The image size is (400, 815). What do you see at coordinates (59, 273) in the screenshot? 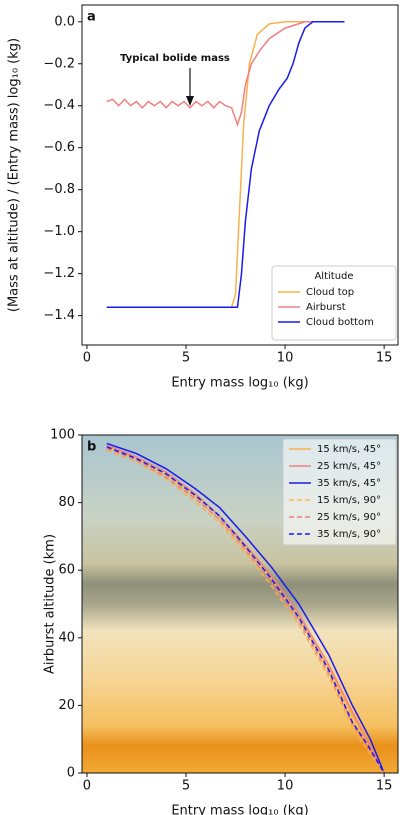
I see `y-tick-label: −1.2` at bounding box center [59, 273].